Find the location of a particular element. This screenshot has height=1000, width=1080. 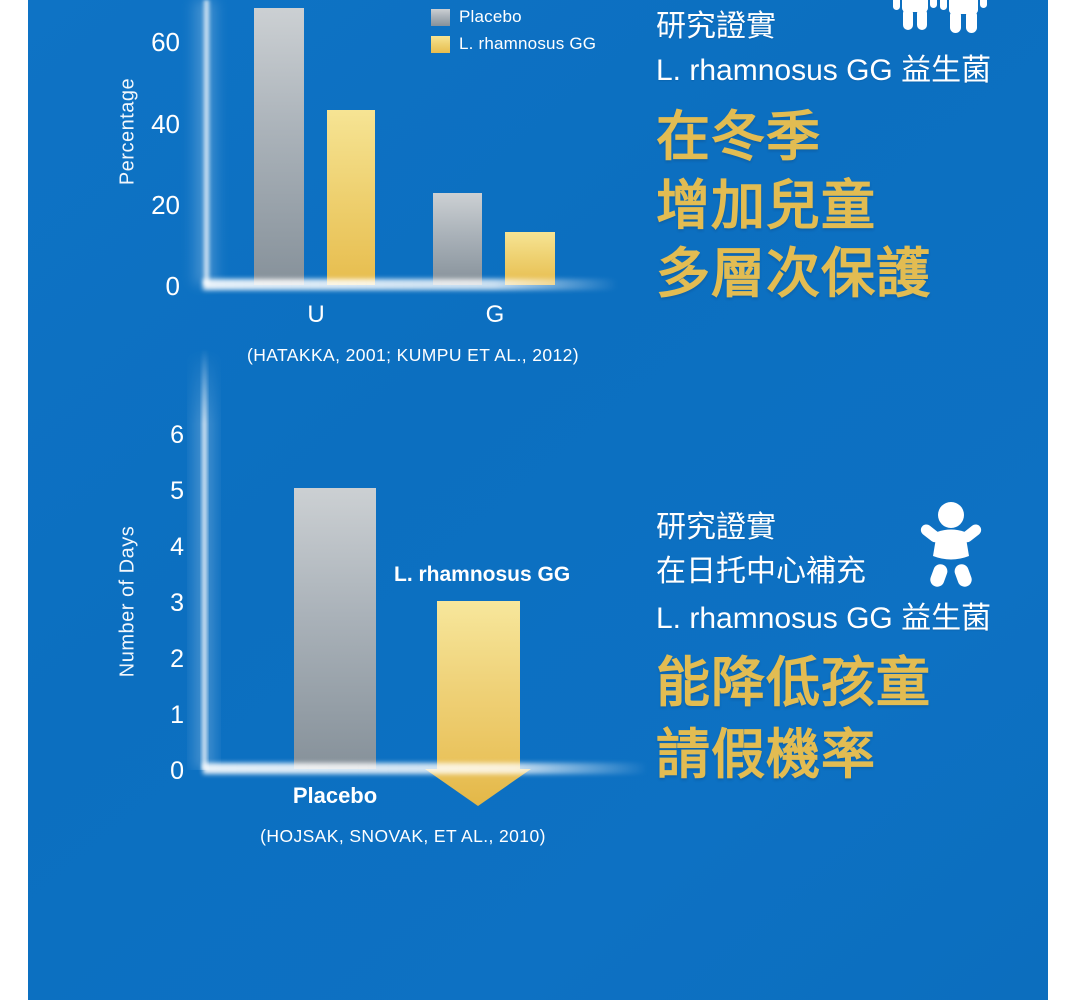

legend-item-gg: L. rhamnosus GG is located at coordinates (513, 44).